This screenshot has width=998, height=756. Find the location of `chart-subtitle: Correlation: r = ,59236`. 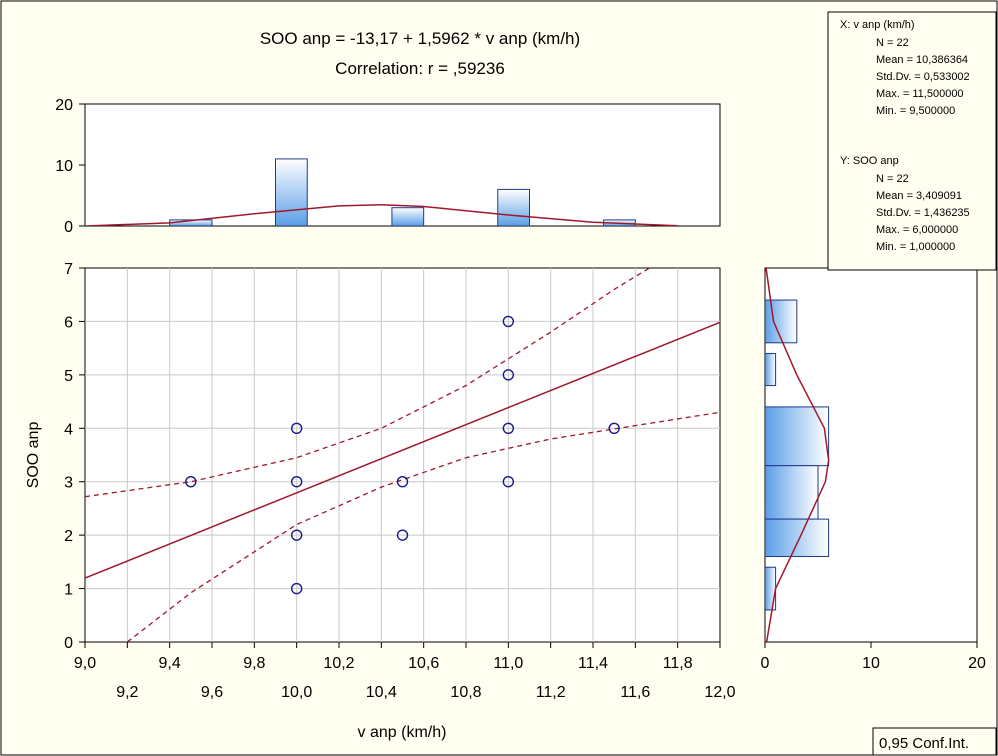

chart-subtitle: Correlation: r = ,59236 is located at coordinates (420, 68).